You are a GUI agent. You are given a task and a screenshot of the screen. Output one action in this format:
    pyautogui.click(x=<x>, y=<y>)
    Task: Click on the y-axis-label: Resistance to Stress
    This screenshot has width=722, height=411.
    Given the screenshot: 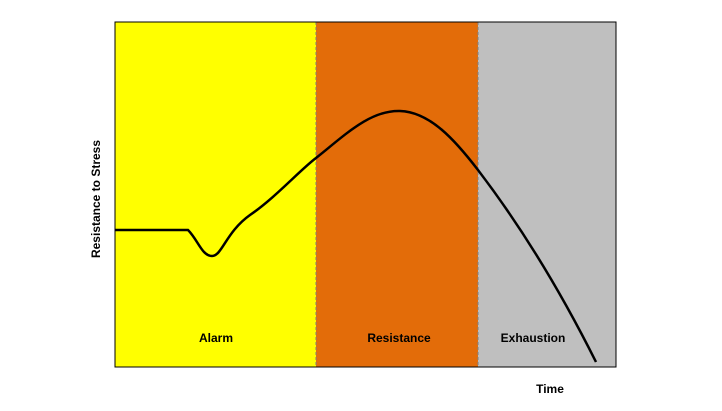 What is the action you would take?
    pyautogui.click(x=96, y=199)
    